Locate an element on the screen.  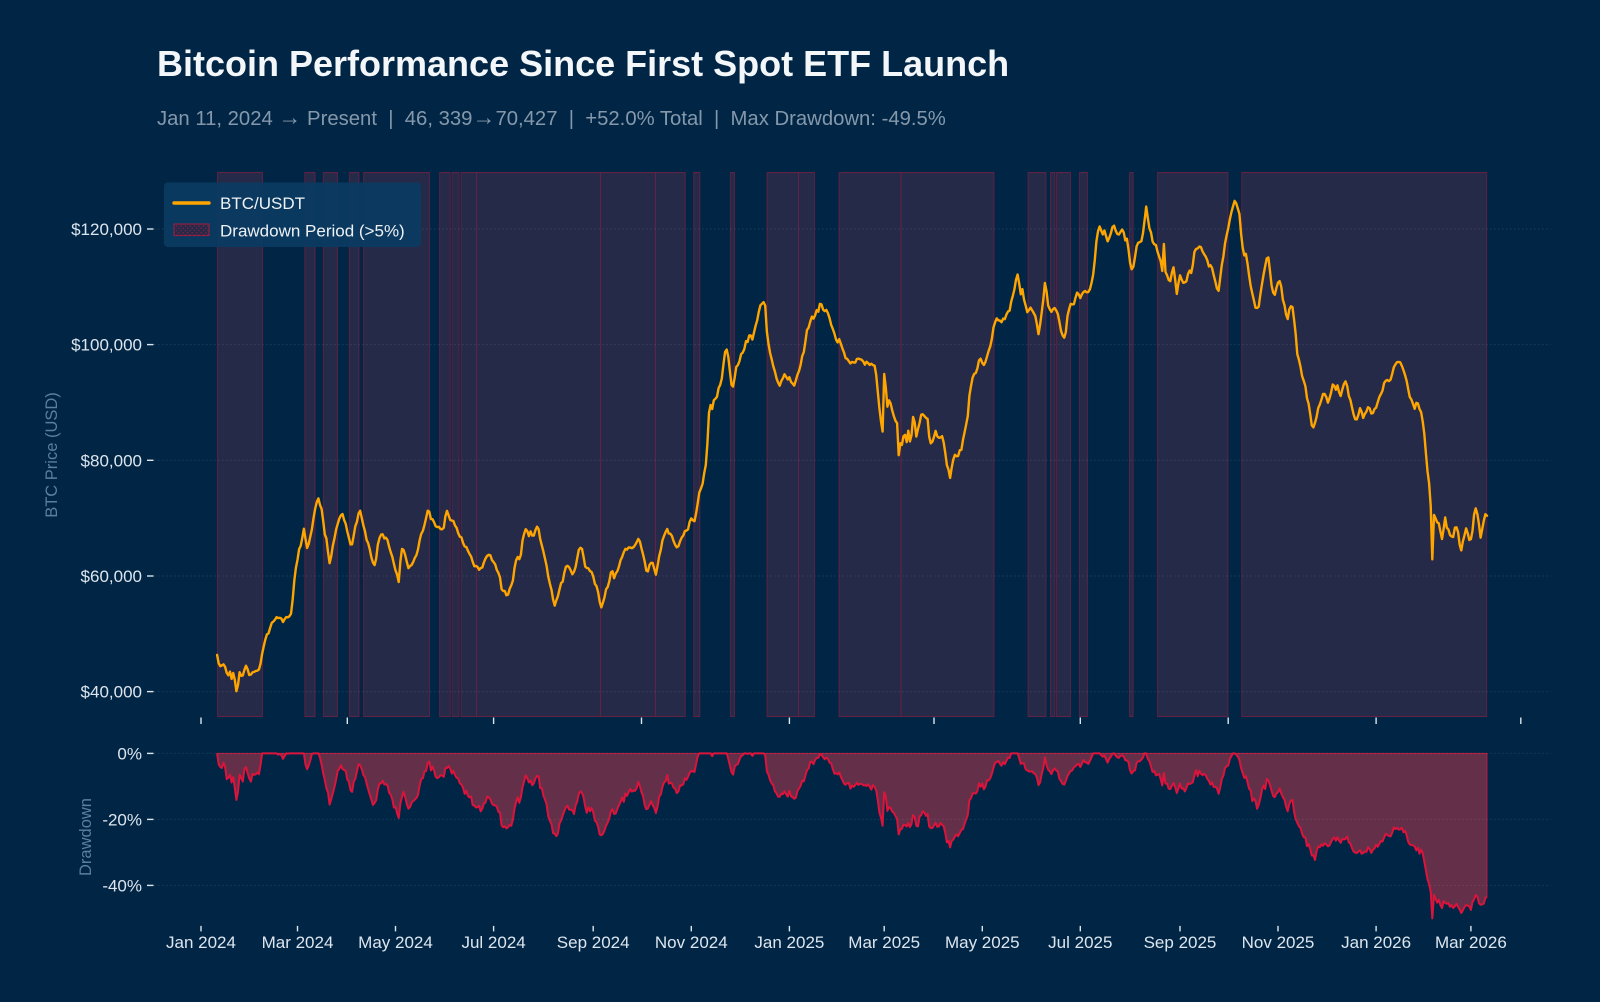
svg-text: -20% is located at coordinates (122, 819).